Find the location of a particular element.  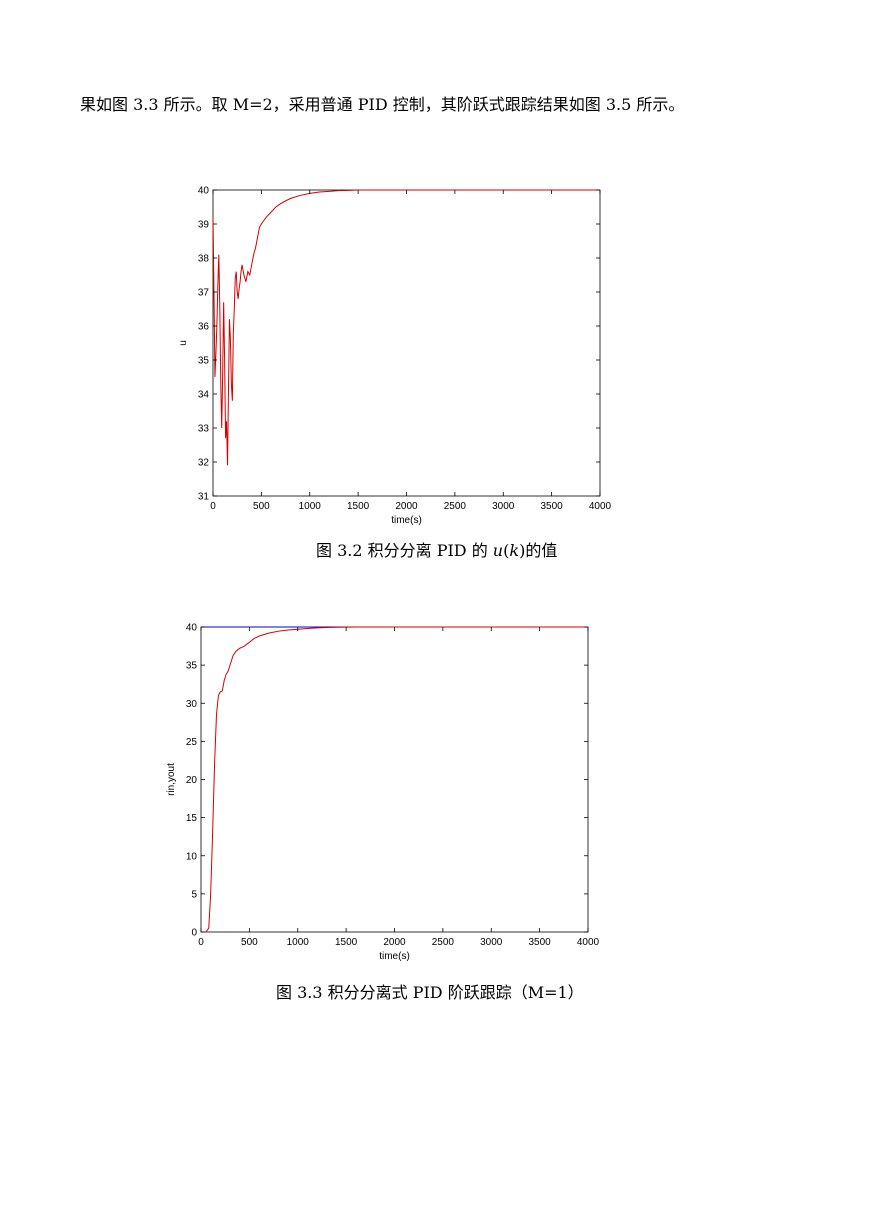

y-axis-label: u is located at coordinates (183, 343).